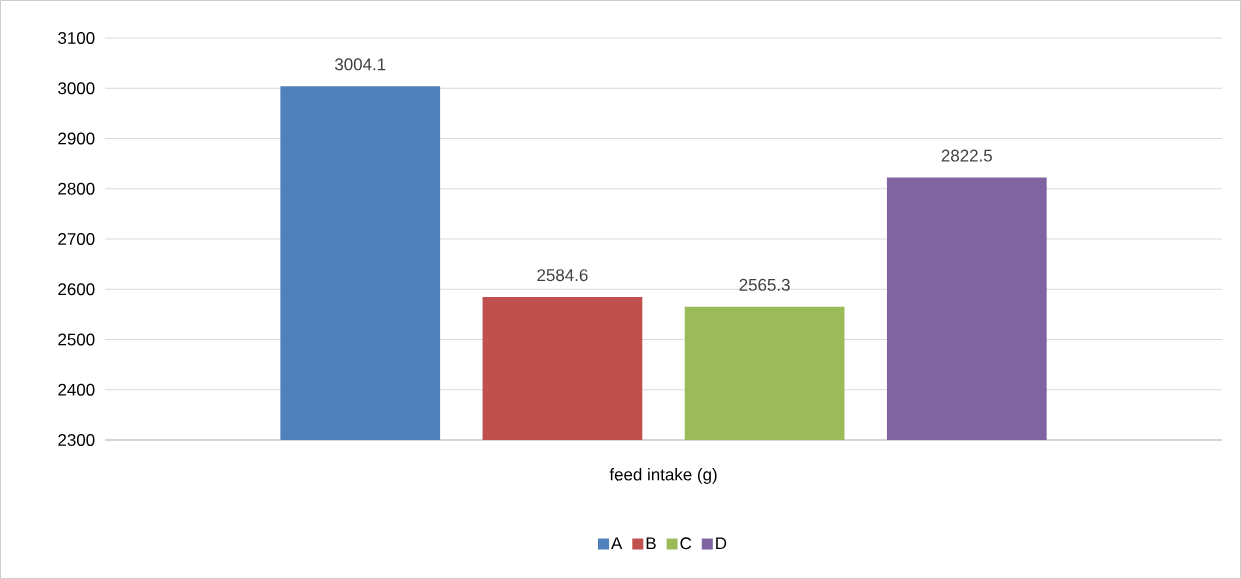 Image resolution: width=1241 pixels, height=579 pixels. What do you see at coordinates (76, 88) in the screenshot?
I see `y-tick-label: 3000` at bounding box center [76, 88].